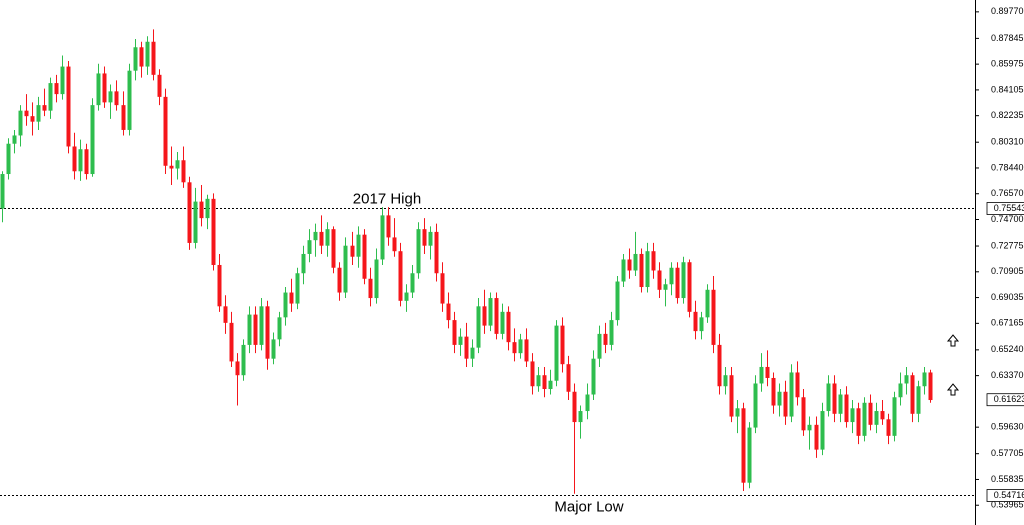 The height and width of the screenshot is (525, 1024). What do you see at coordinates (1009, 208) in the screenshot?
I see `level-price-label: 0.75543` at bounding box center [1009, 208].